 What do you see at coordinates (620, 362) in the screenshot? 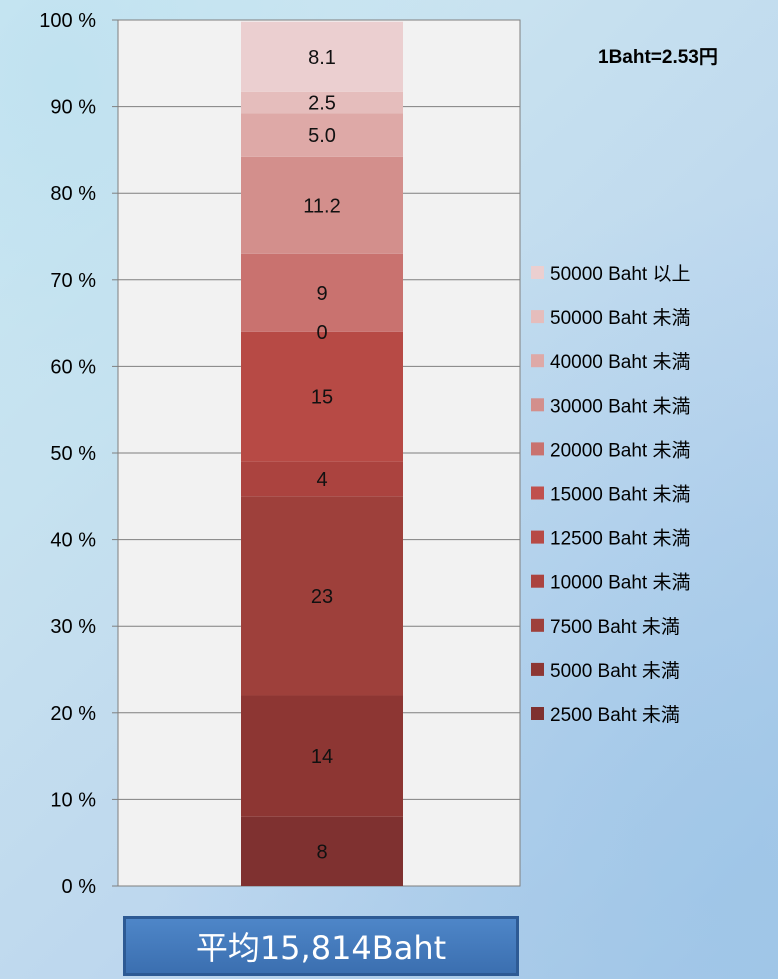
I see `legend-label: 40000 Baht 未満` at bounding box center [620, 362].